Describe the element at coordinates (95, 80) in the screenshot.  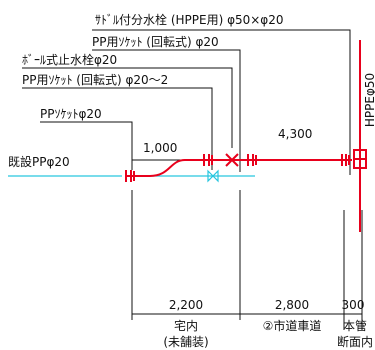
I see `label-pp-socket-rotary-2: PP用ｿｹｯﾄ (回転式) φ20〜2` at that location.